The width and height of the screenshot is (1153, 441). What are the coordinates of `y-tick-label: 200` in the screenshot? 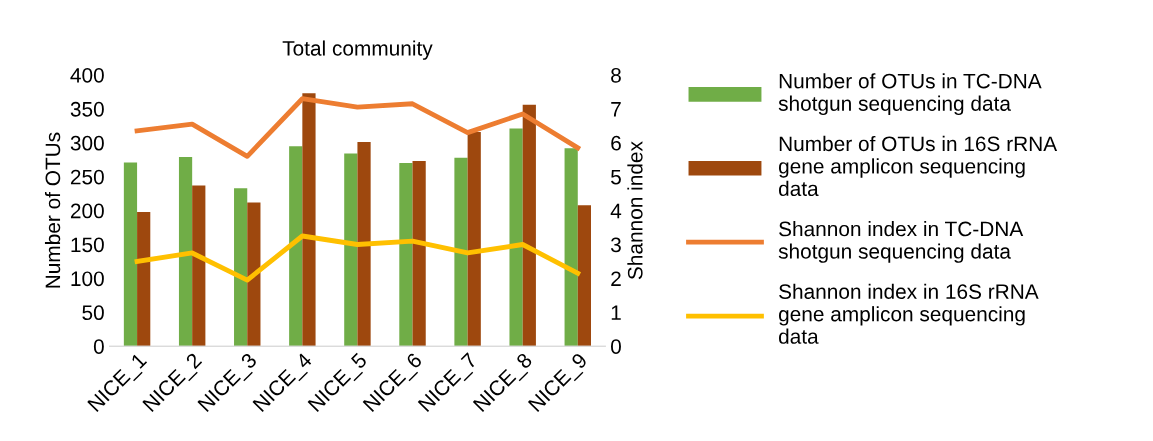 It's located at (87, 211).